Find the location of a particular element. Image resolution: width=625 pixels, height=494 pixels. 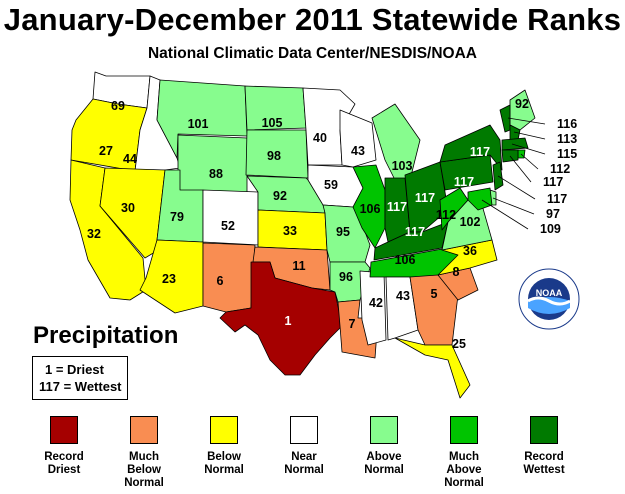

leader-line-vt is located at coordinates (526, 121).